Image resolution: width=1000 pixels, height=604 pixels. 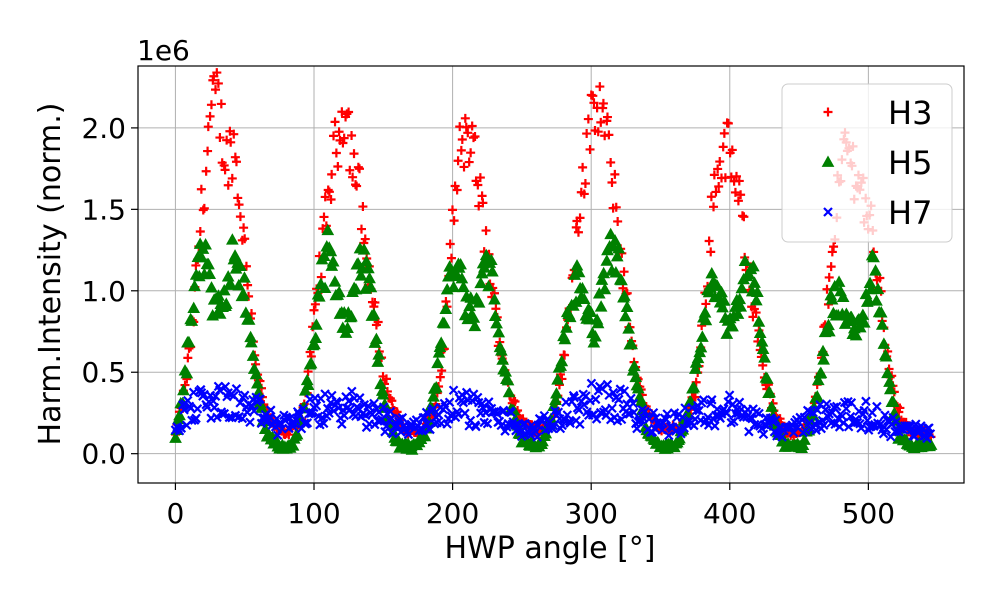 I want to click on legend-marker-h3, so click(x=828, y=112).